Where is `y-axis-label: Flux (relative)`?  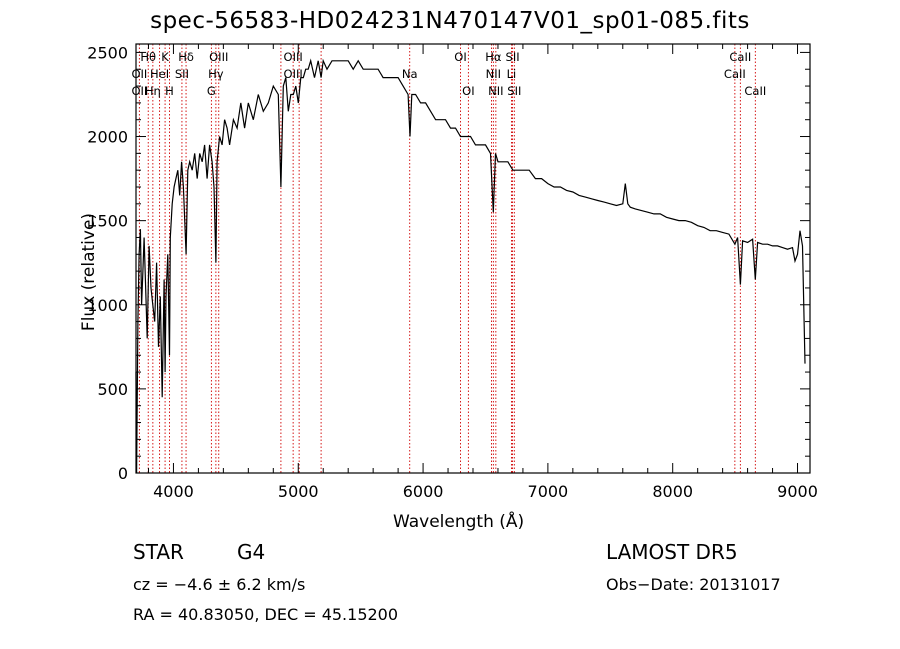
y-axis-label: Flux (relative) is located at coordinates (89, 272).